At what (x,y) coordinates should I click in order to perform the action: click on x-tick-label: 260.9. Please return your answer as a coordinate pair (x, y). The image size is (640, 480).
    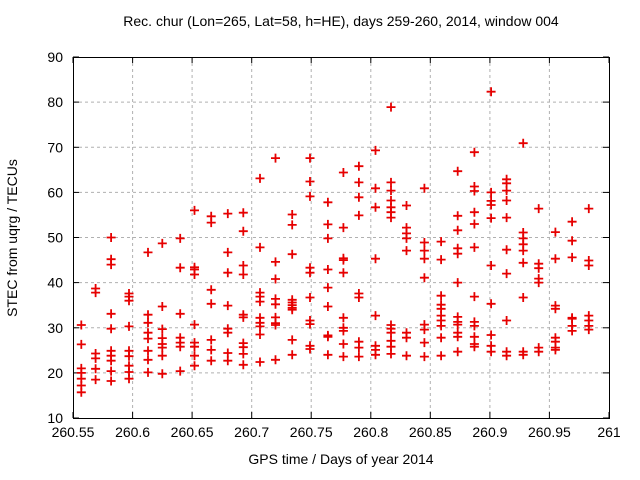
    Looking at the image, I should click on (489, 432).